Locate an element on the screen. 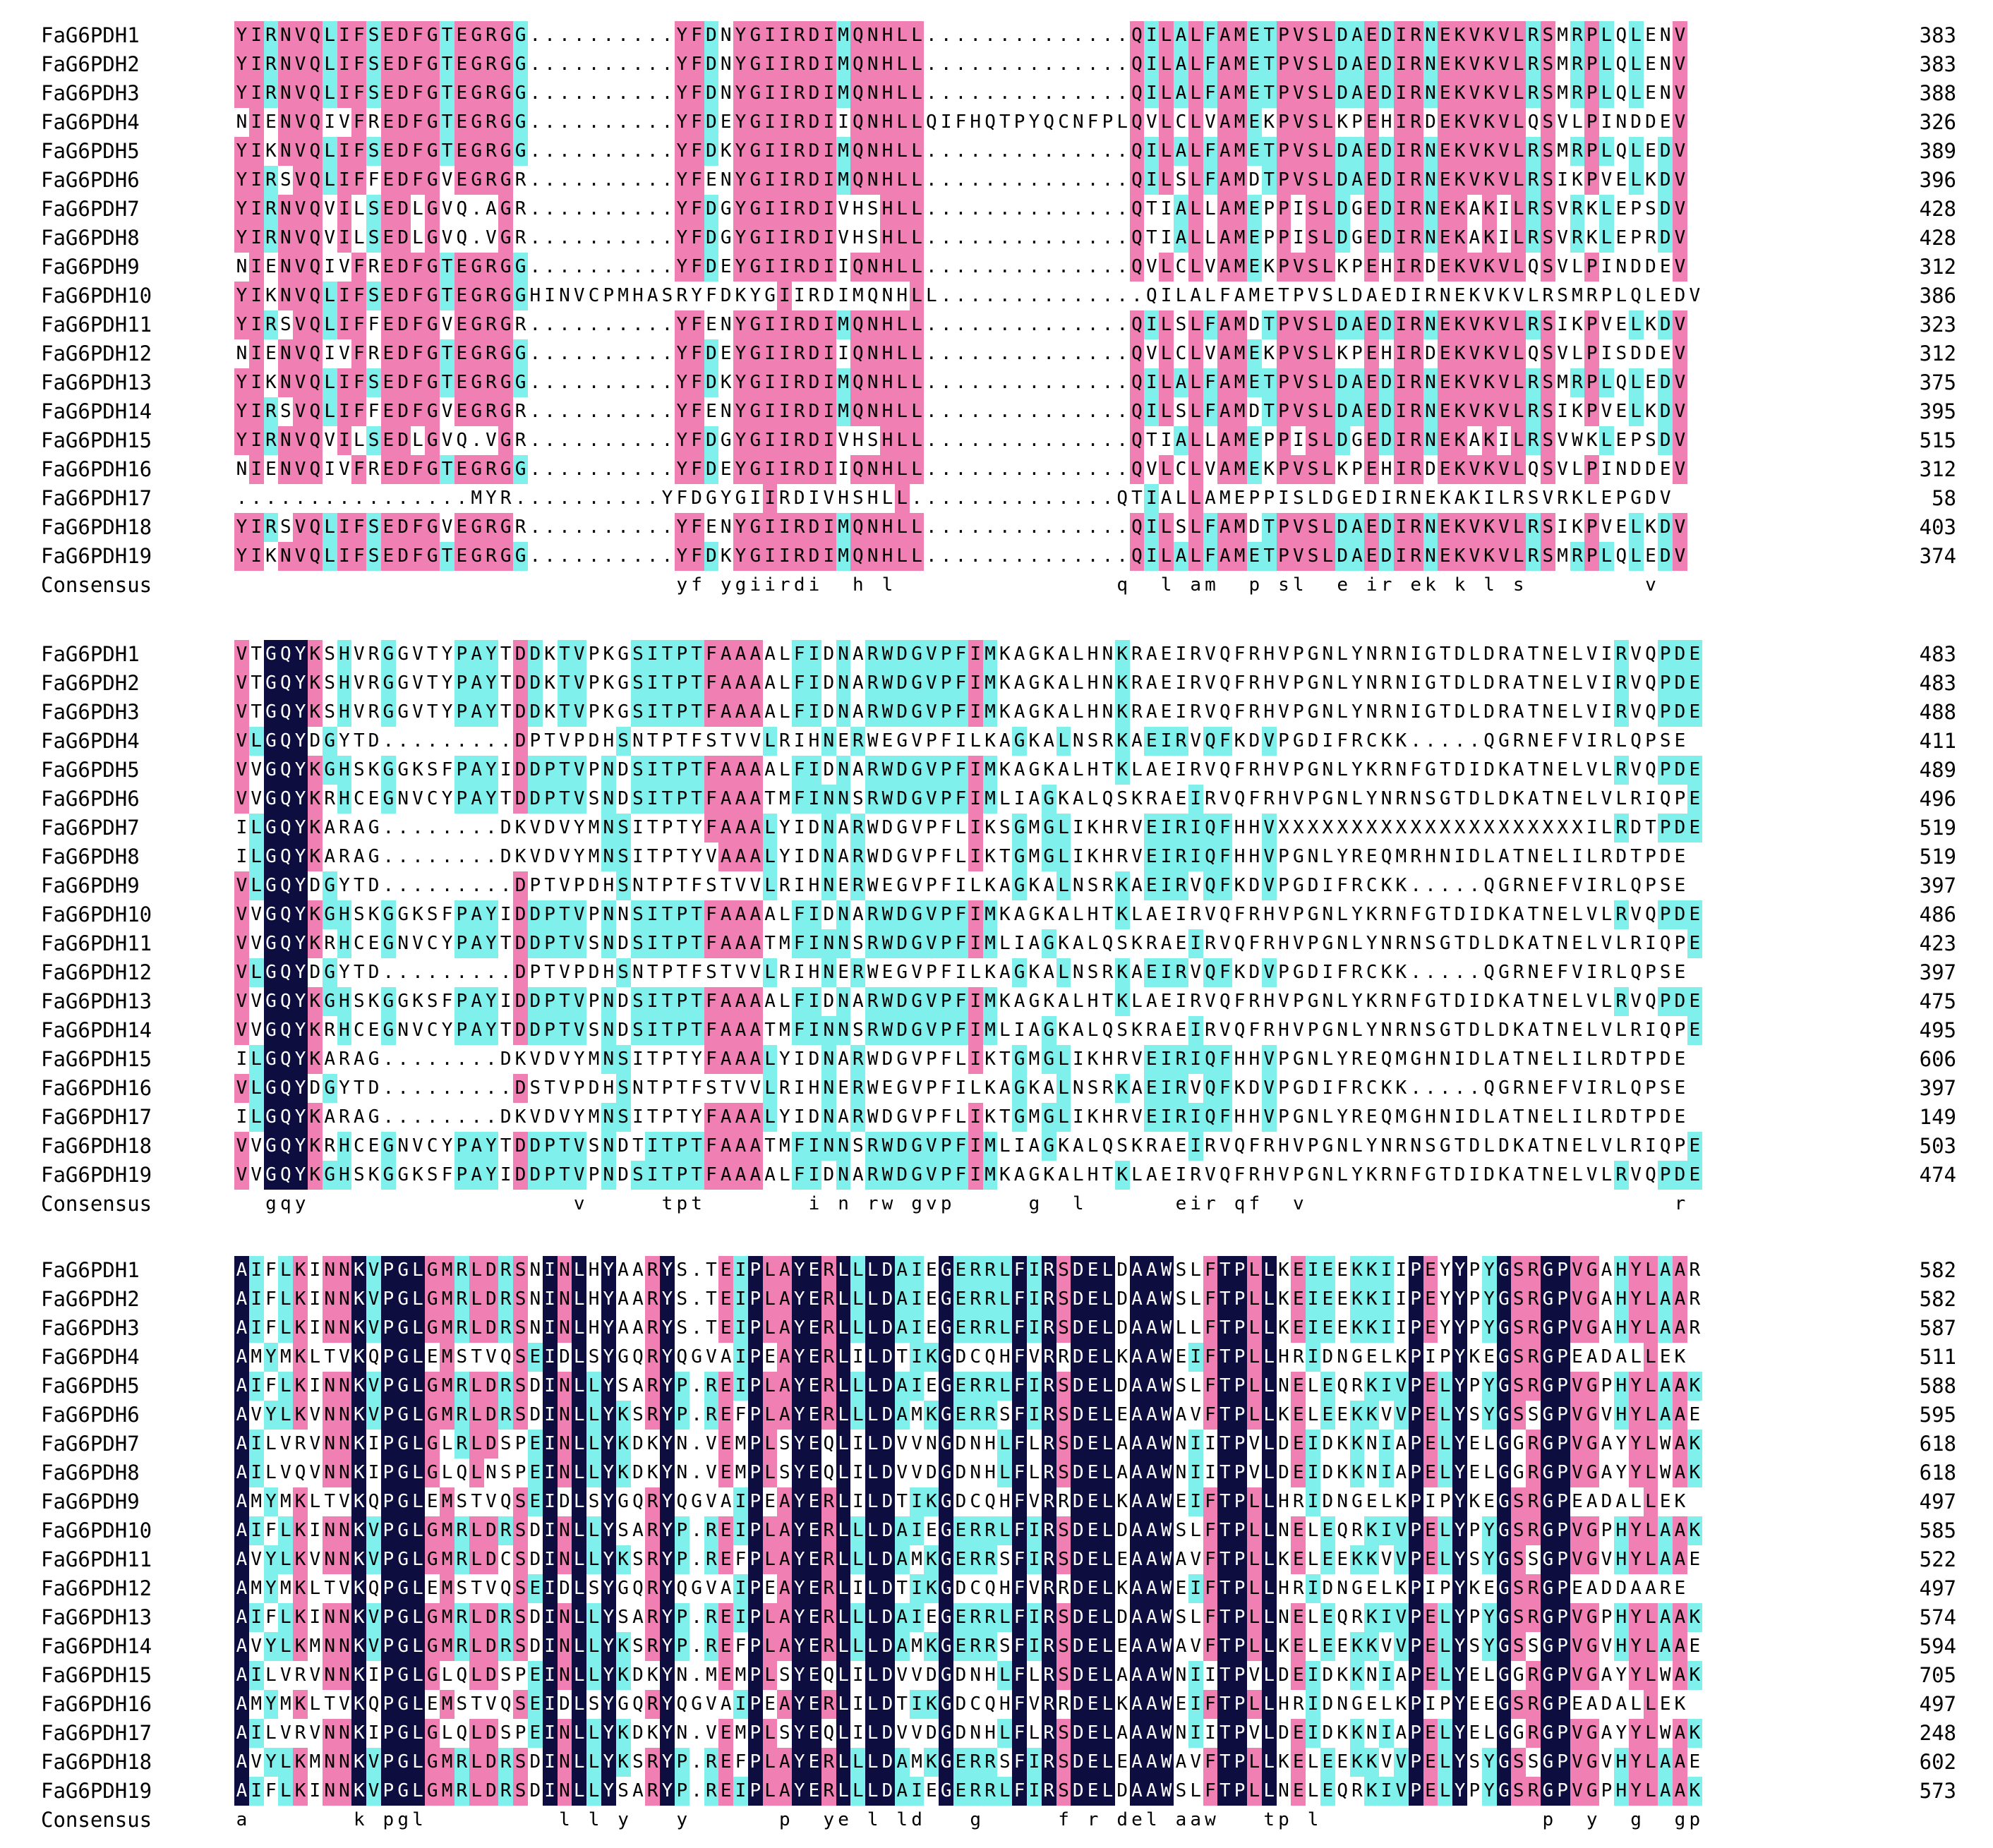  sequence-name: FaG6PDH19 is located at coordinates (96, 1791).